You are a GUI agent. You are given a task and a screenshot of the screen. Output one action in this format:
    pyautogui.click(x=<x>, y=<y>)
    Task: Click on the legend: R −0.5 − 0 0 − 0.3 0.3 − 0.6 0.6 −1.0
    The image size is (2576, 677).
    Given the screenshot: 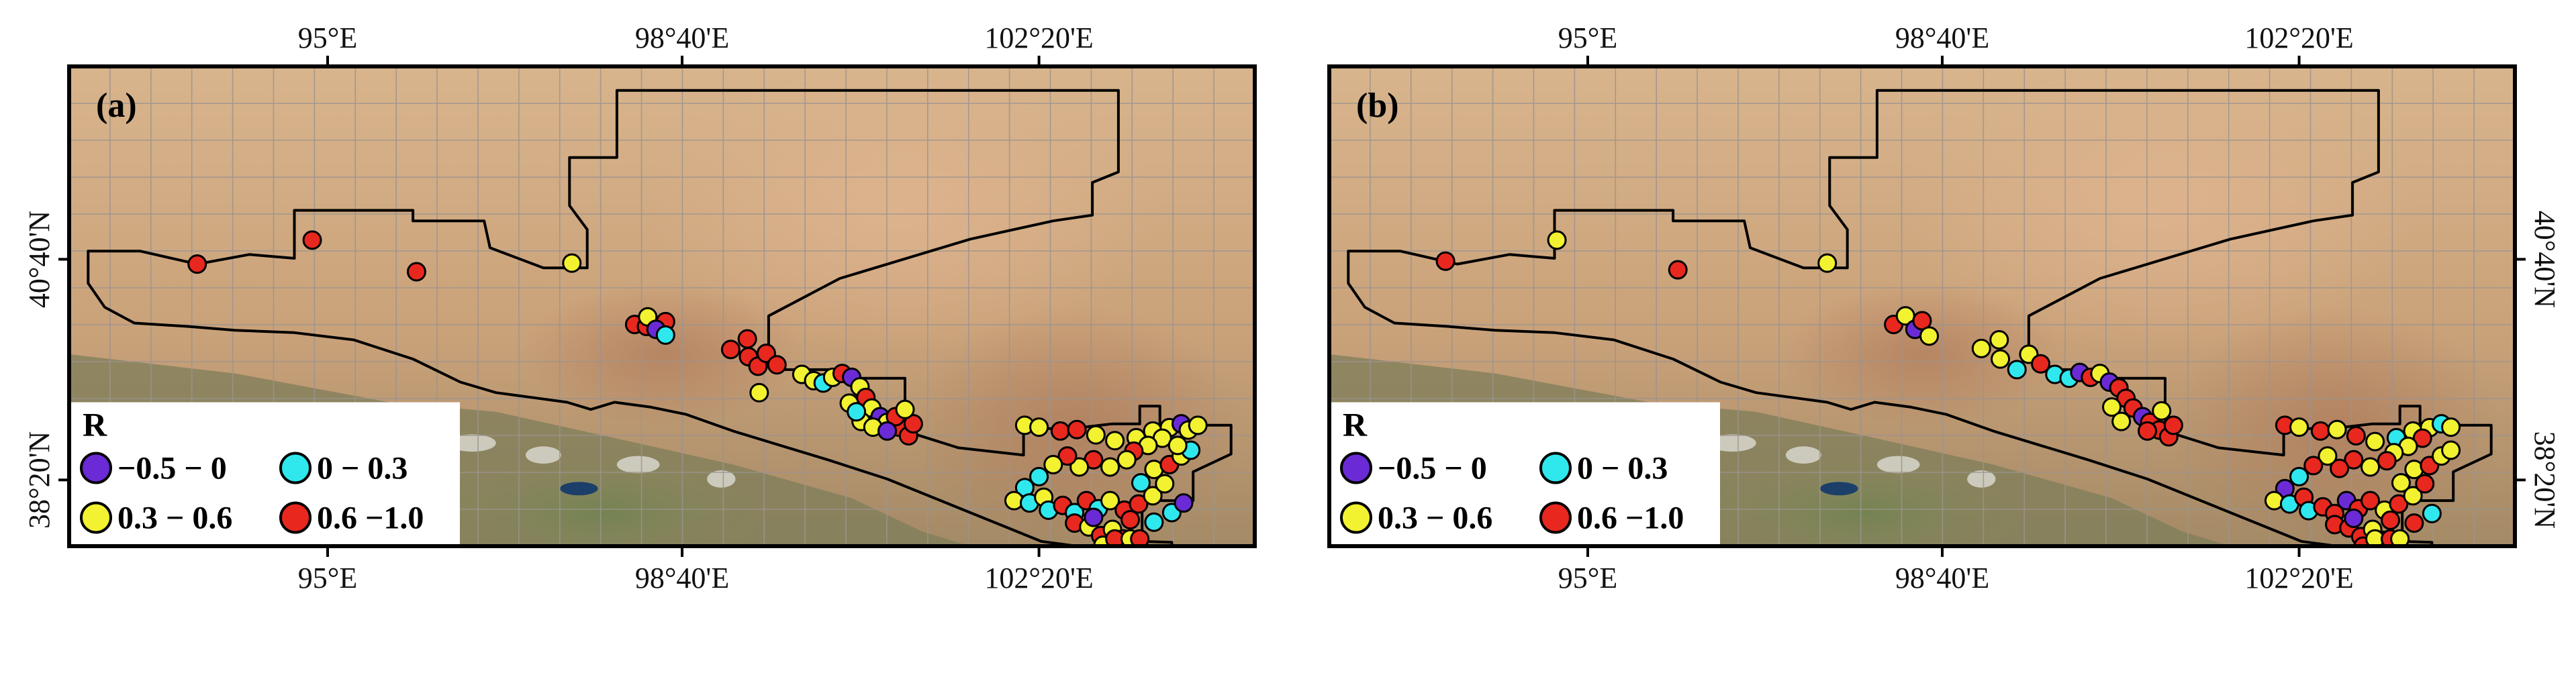 What is the action you would take?
    pyautogui.click(x=1525, y=473)
    